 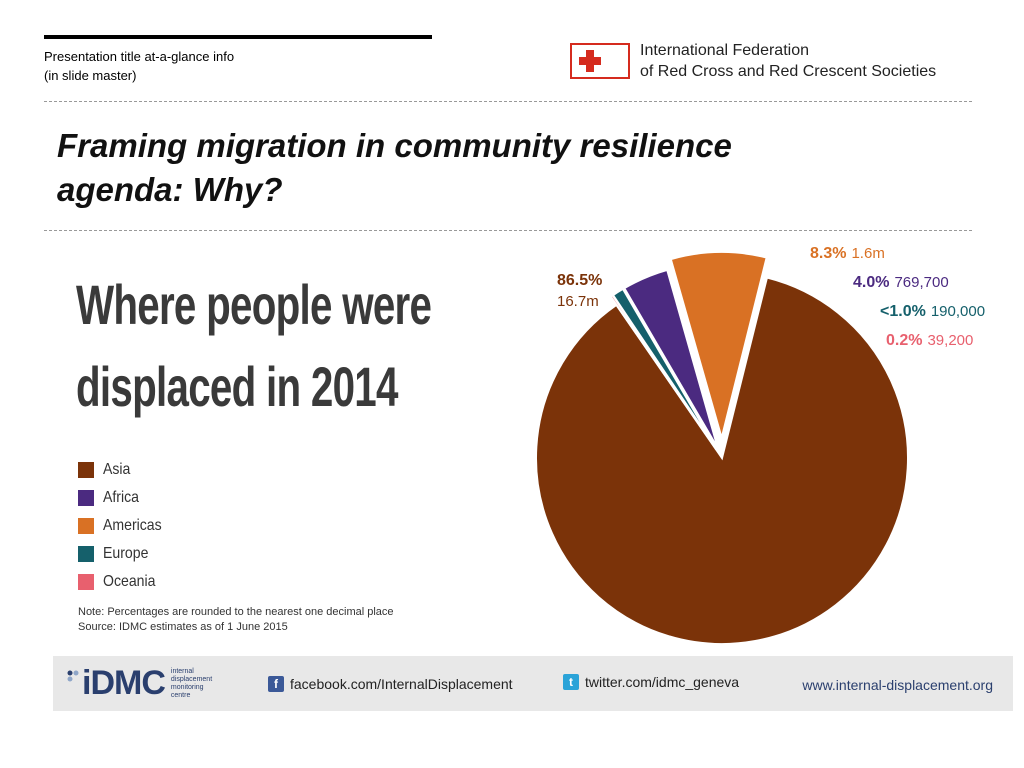 What do you see at coordinates (139, 56) in the screenshot?
I see `presentation-title-line1: Presentation title at-a-glance info` at bounding box center [139, 56].